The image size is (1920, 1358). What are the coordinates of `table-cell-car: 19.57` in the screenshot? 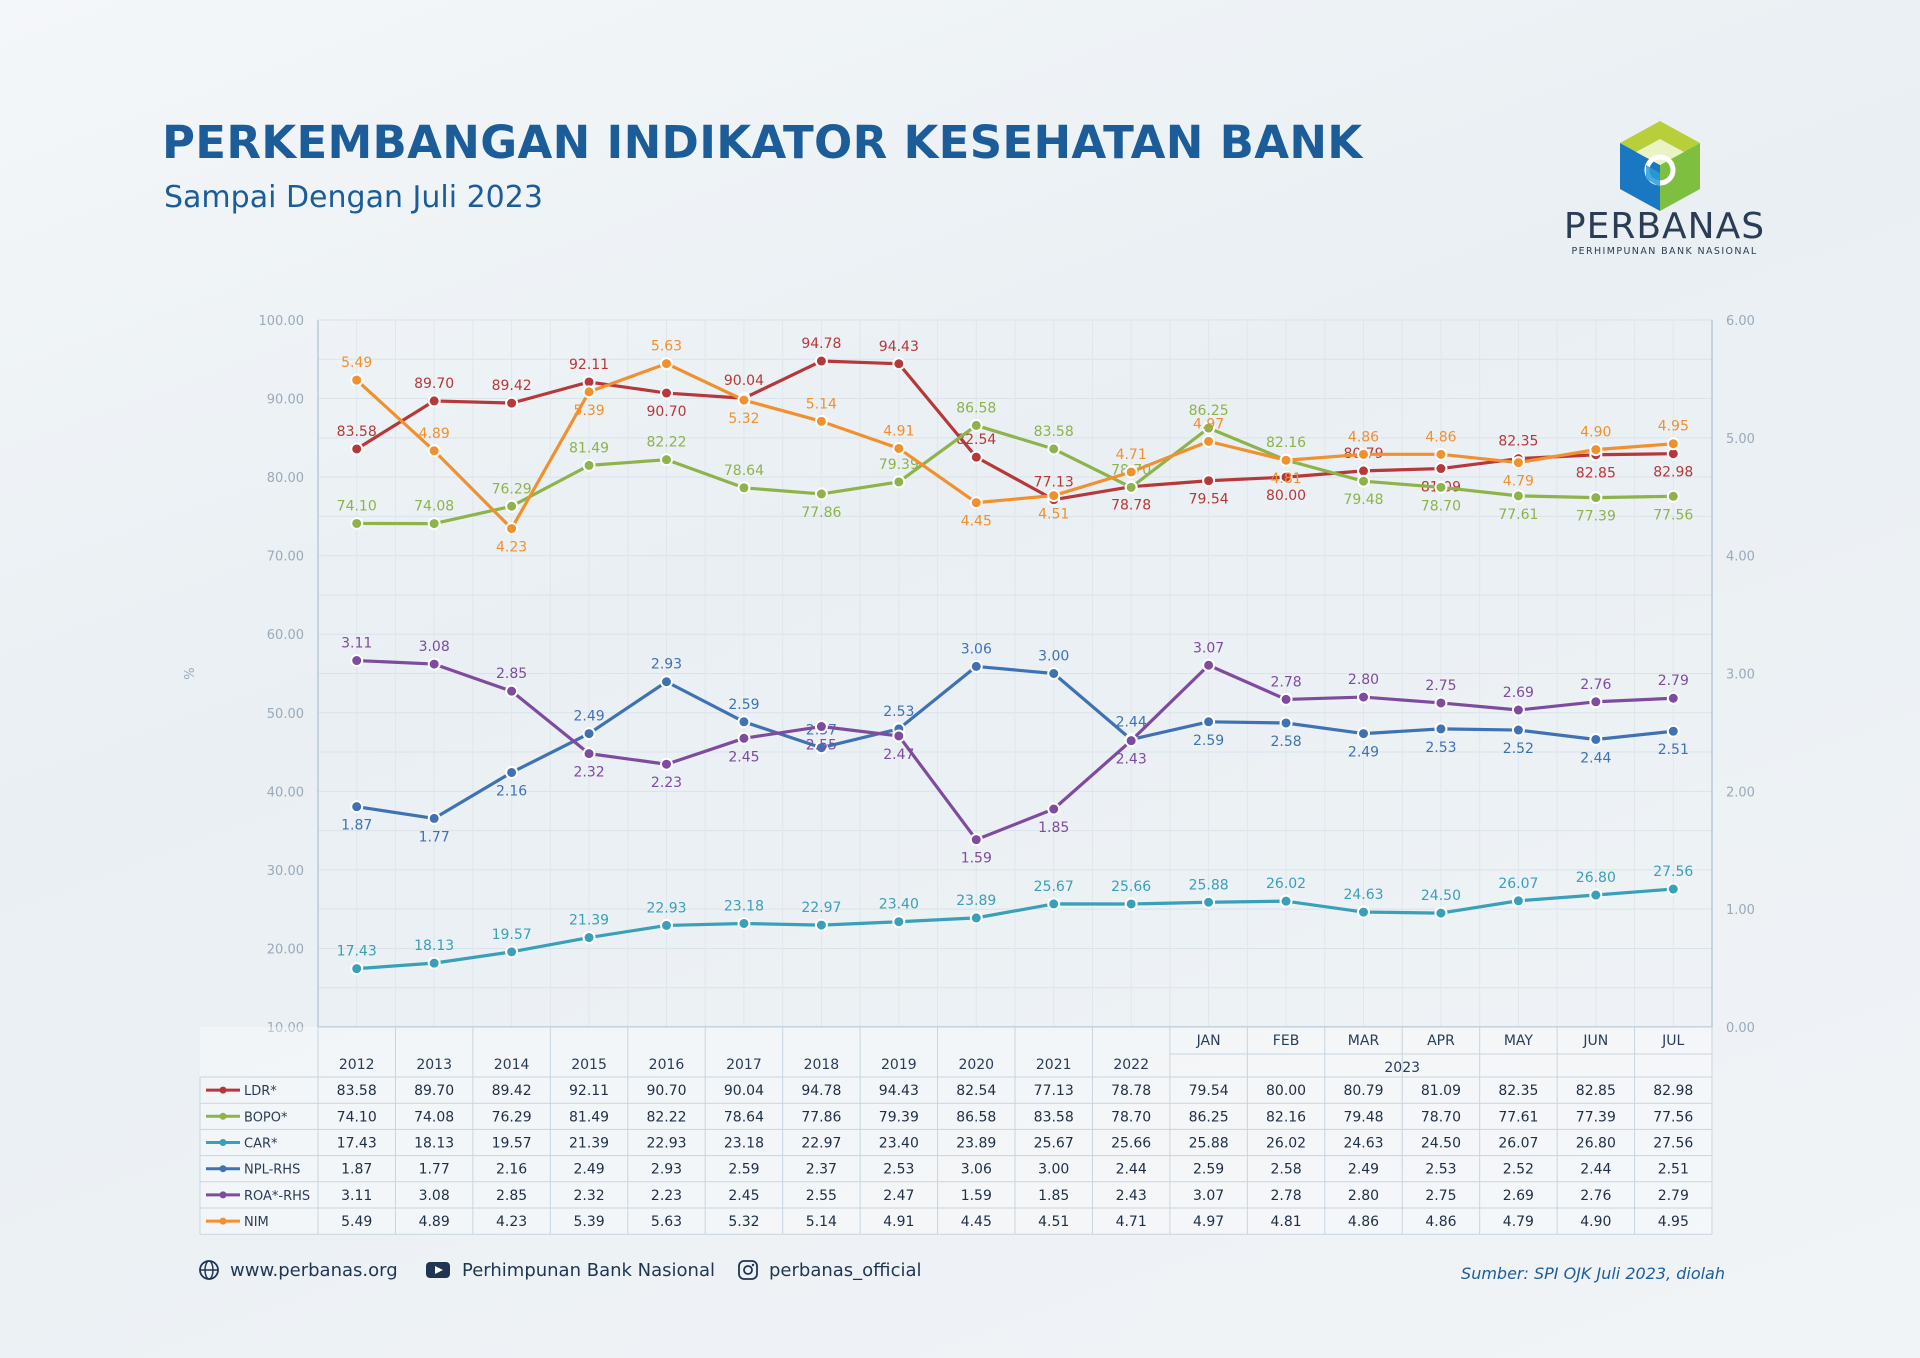 It's located at (512, 1144).